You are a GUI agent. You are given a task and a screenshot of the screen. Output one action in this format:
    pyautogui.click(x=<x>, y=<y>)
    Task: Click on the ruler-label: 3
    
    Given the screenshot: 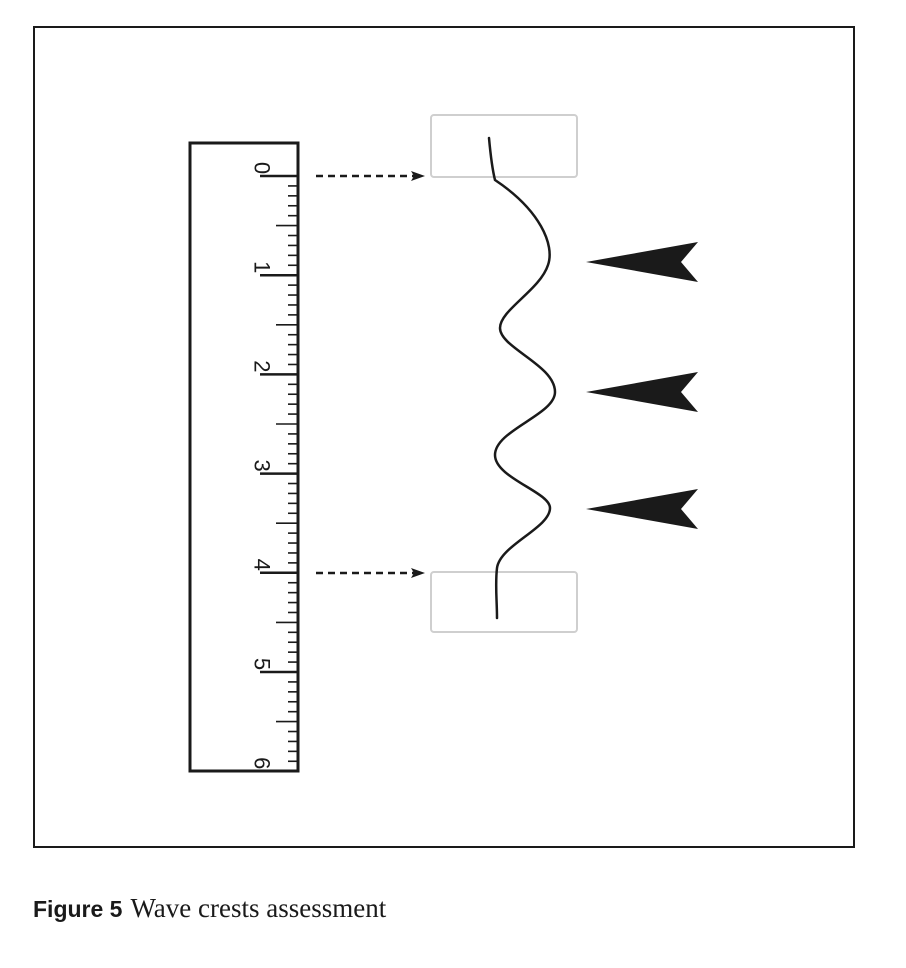 What is the action you would take?
    pyautogui.click(x=262, y=465)
    